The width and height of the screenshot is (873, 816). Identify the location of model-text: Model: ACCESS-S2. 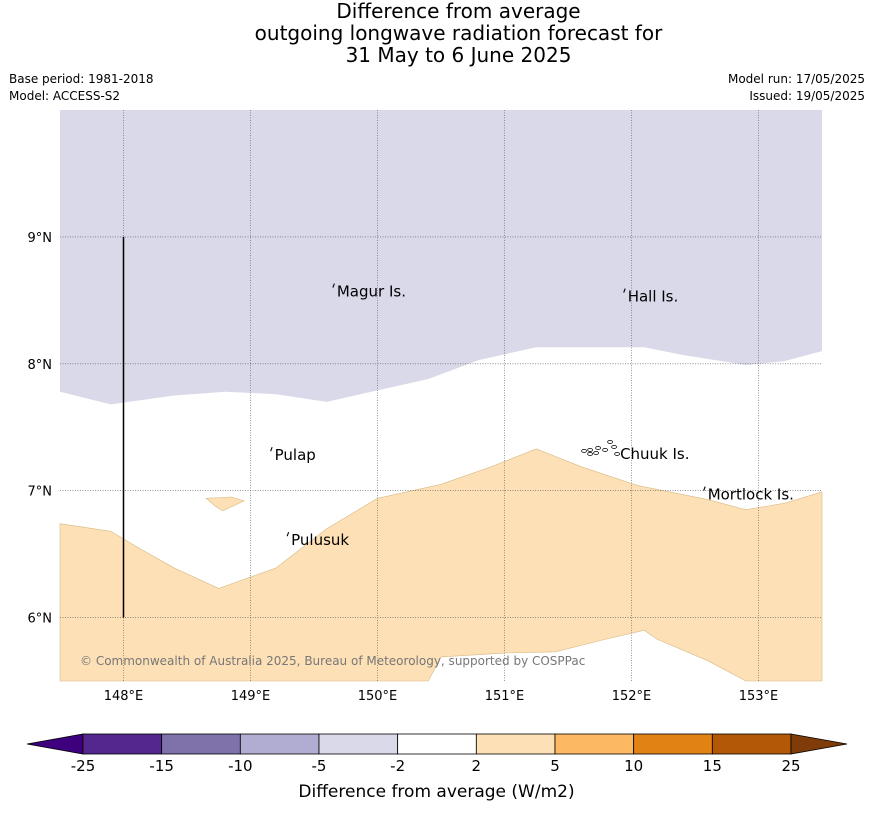
(65, 96).